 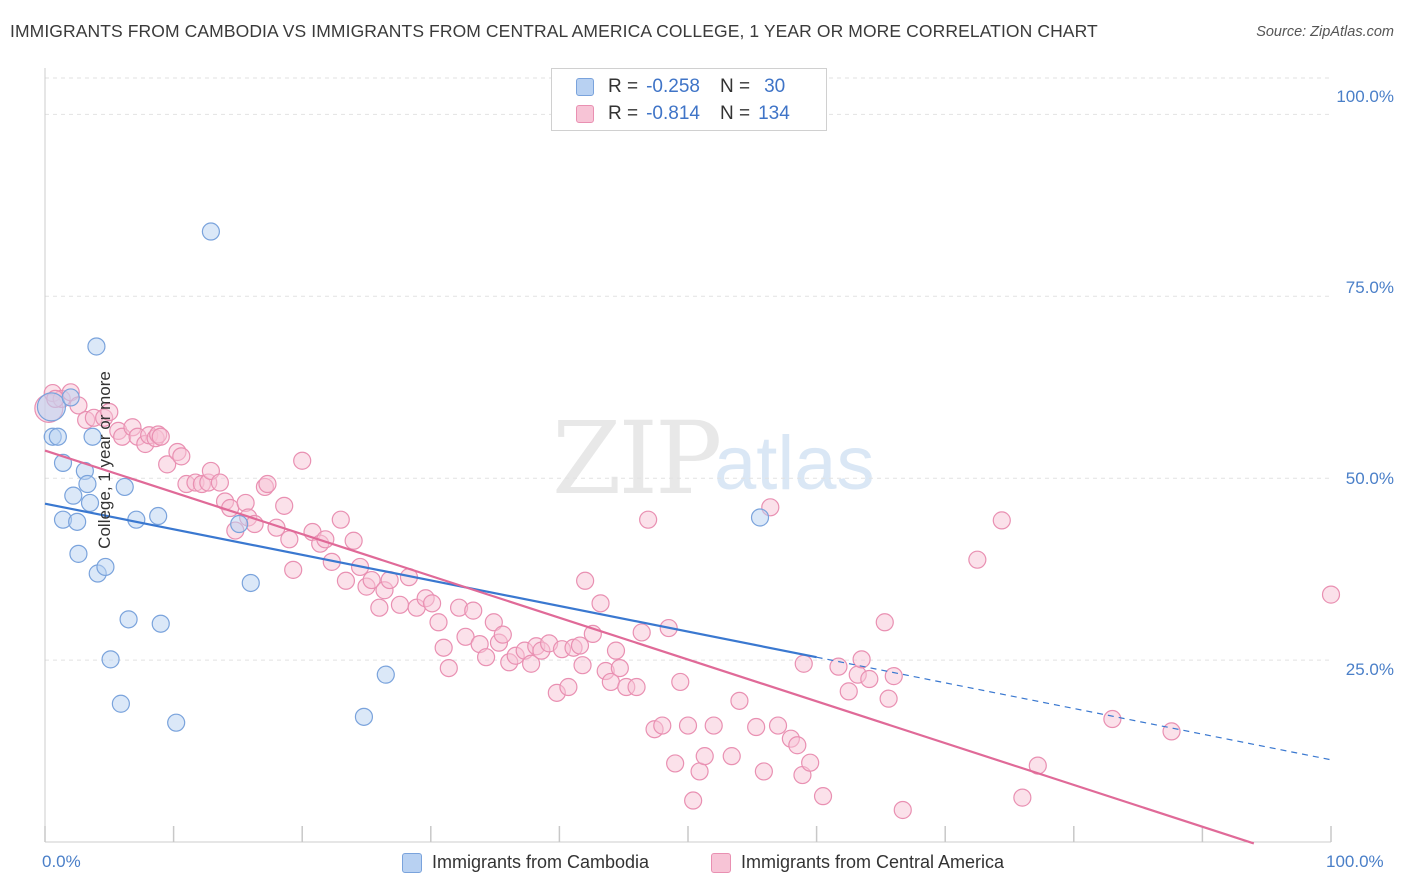 I want to click on cambodia-trend-line, so click(x=430, y=580).